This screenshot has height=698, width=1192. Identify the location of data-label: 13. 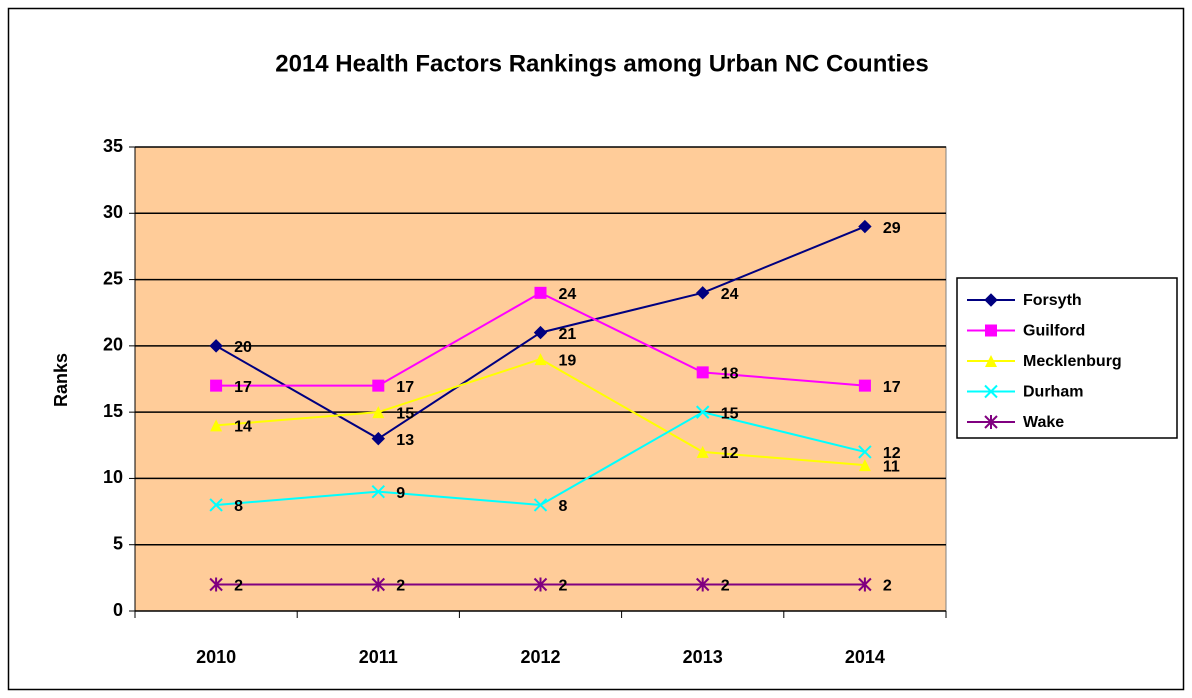
(405, 440).